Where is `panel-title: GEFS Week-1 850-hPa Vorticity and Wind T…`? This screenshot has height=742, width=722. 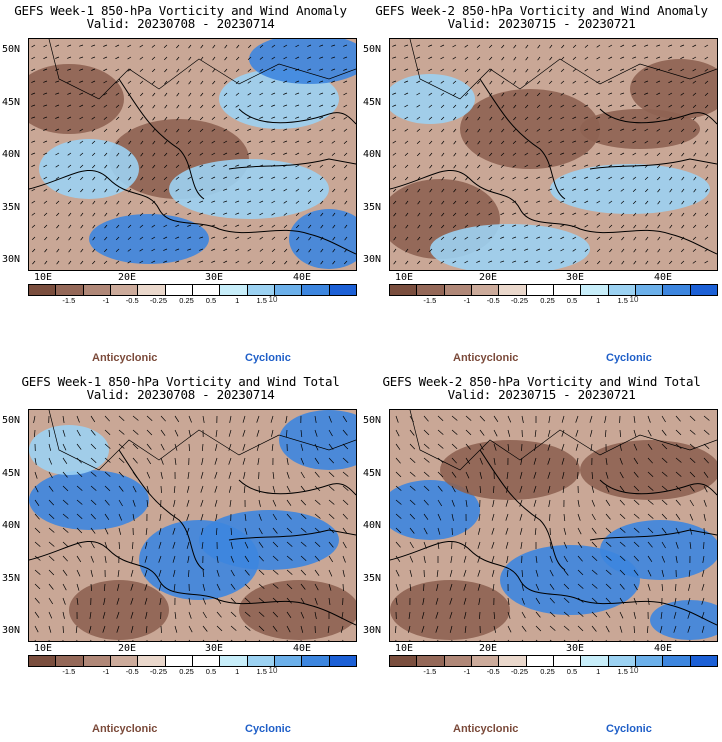 panel-title: GEFS Week-1 850-hPa Vorticity and Wind T… is located at coordinates (180, 381).